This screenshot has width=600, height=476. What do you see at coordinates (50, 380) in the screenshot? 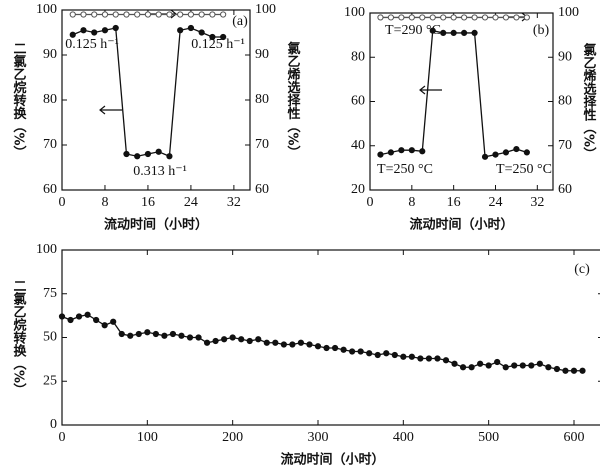
I see `y-tick-label: 25` at bounding box center [50, 380].